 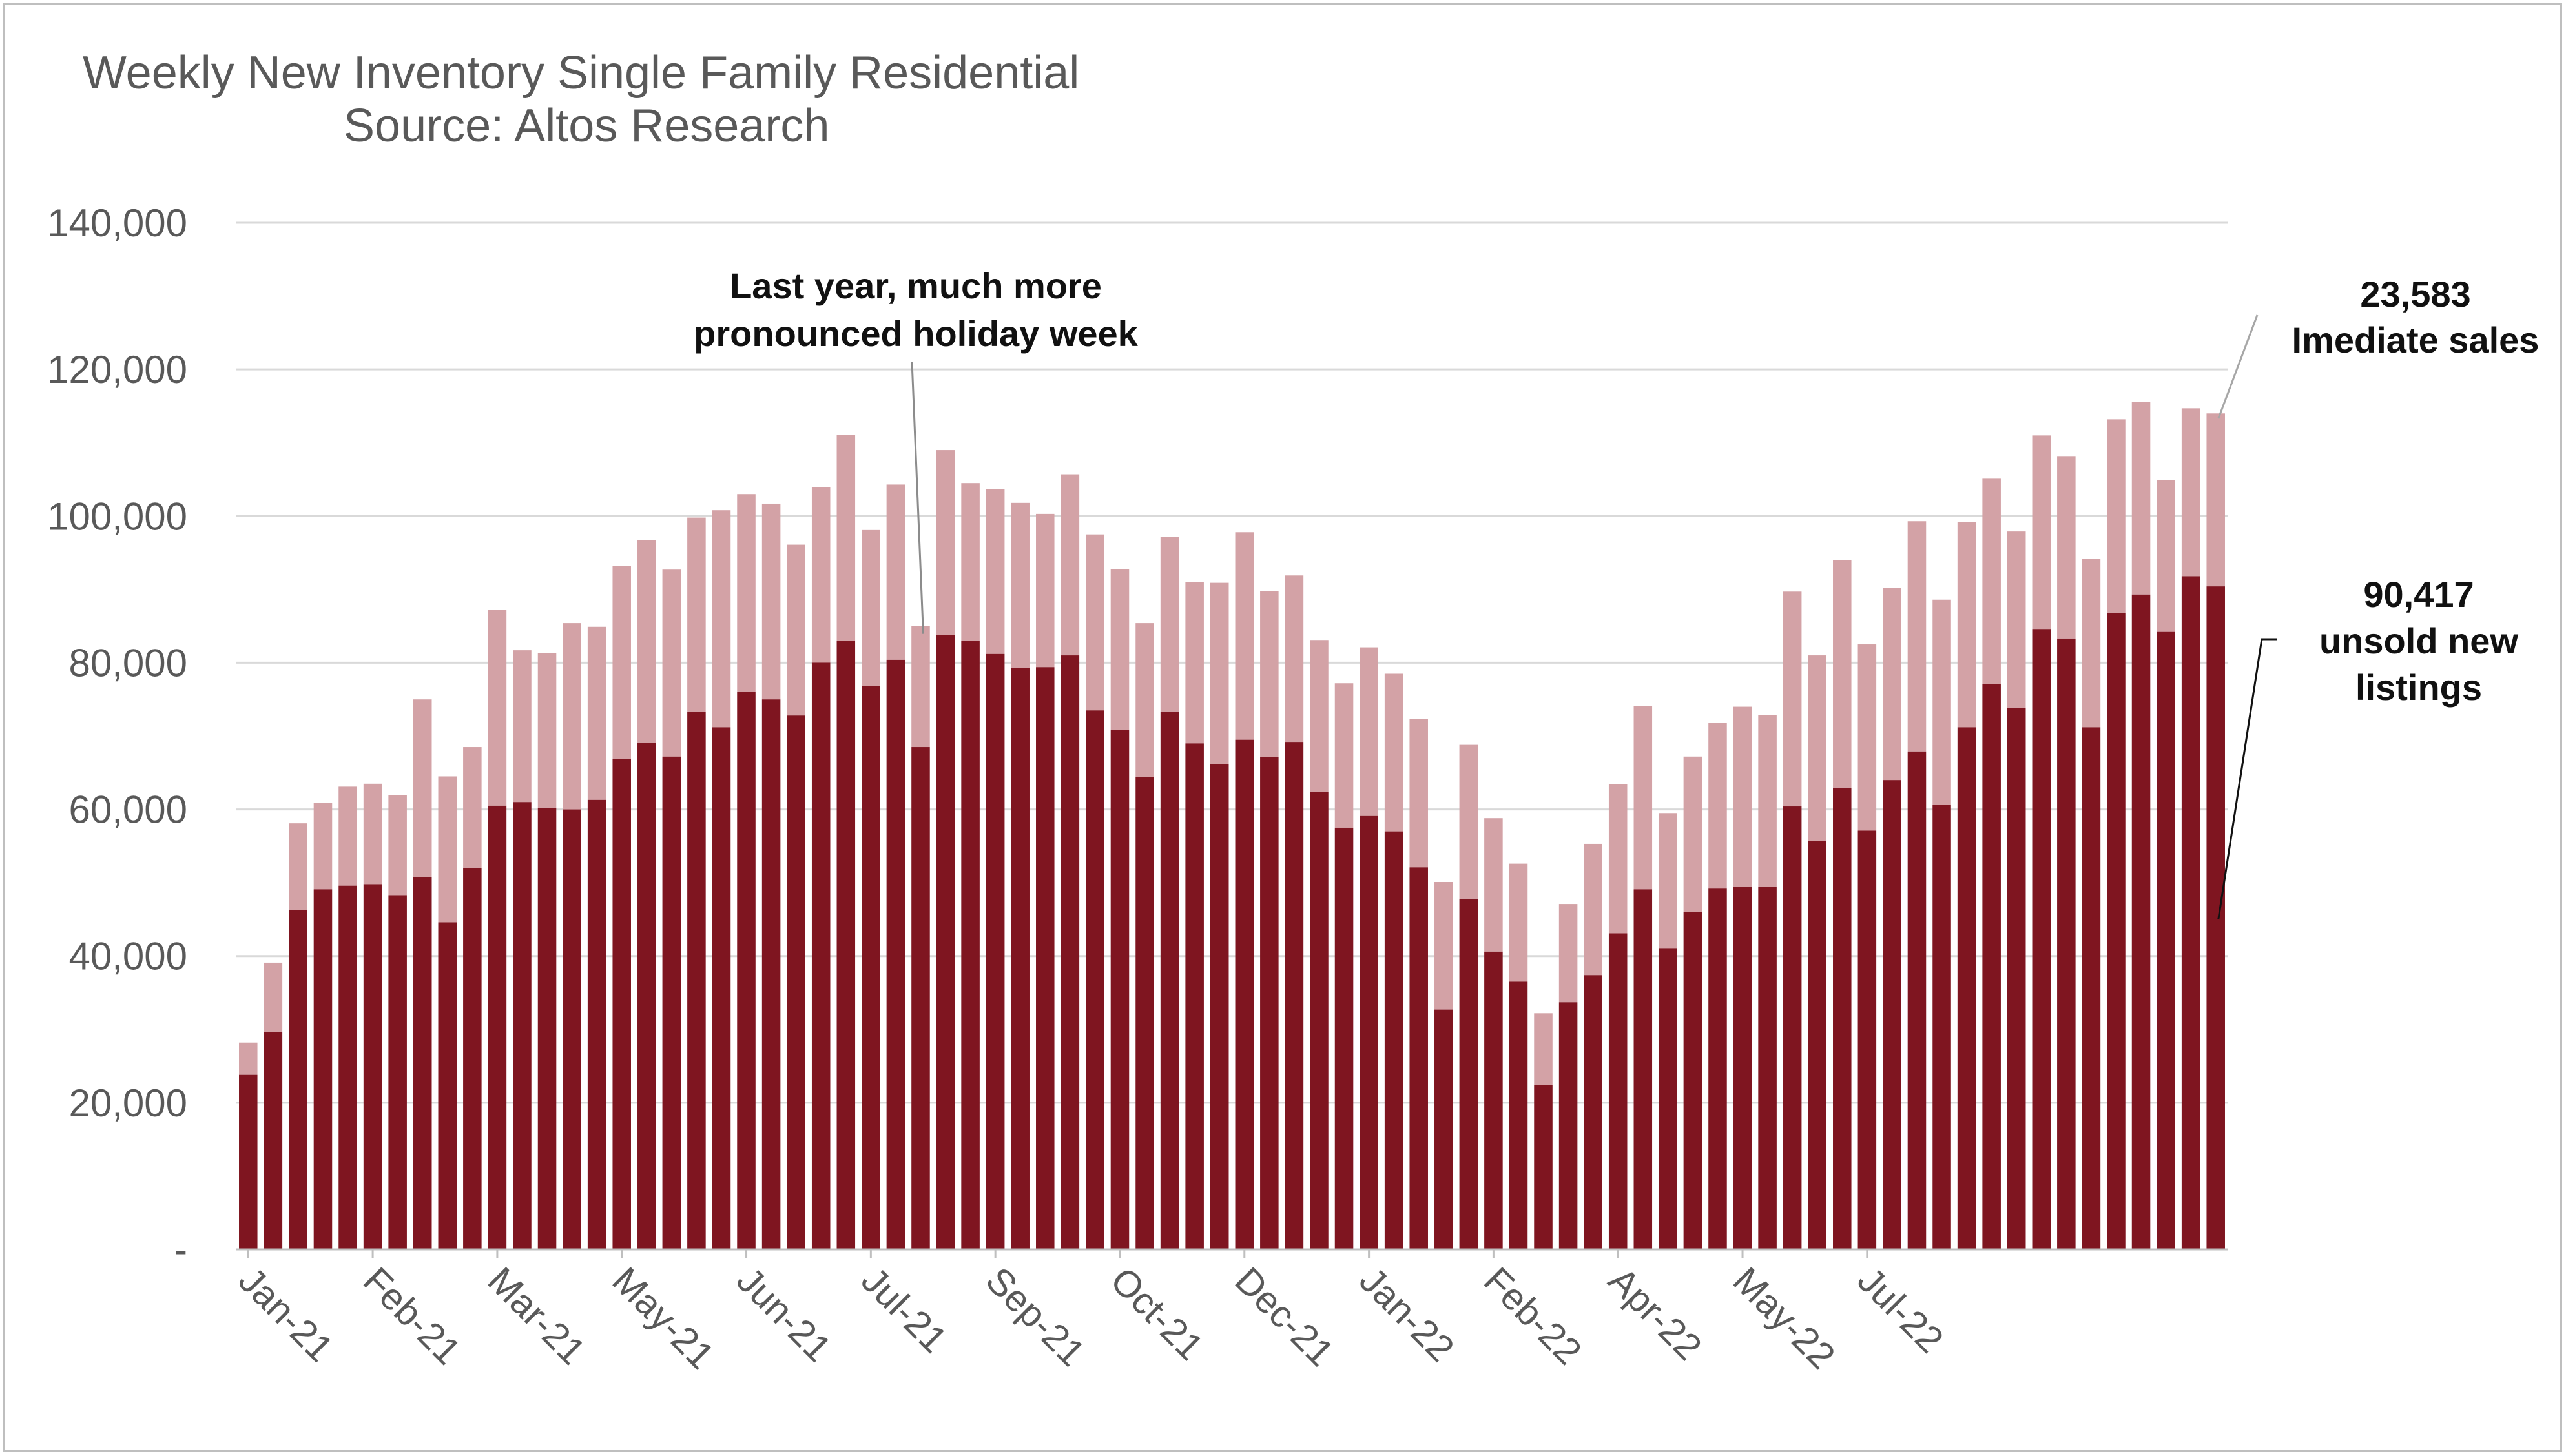 What do you see at coordinates (1157, 1313) in the screenshot?
I see `x-tick-label: Oct-21` at bounding box center [1157, 1313].